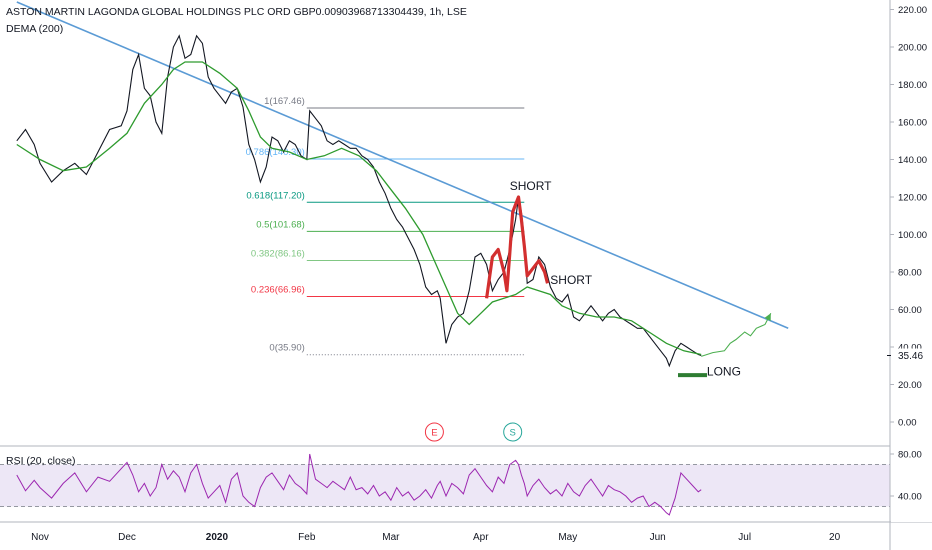  I want to click on fib-level-label: 1(167.46), so click(284, 101).